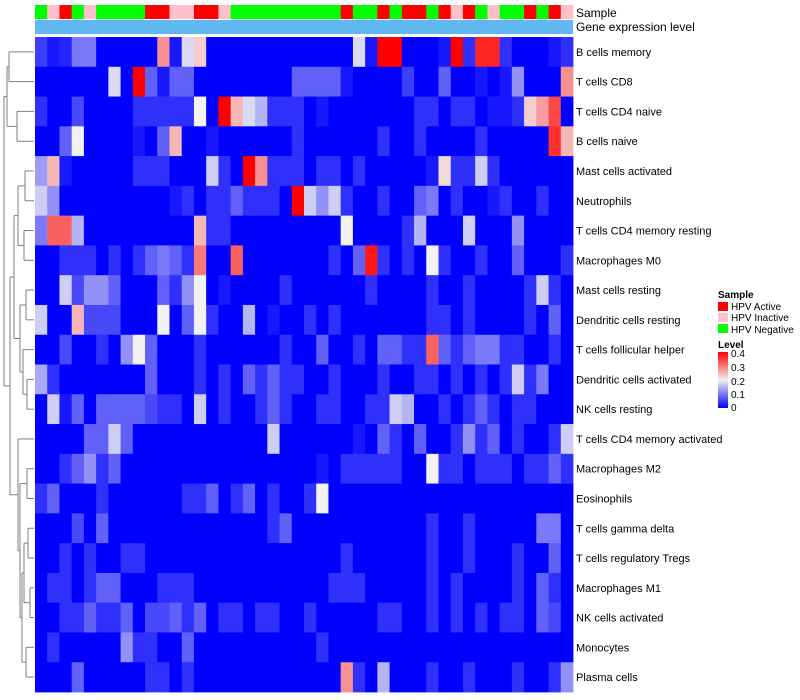 The width and height of the screenshot is (800, 700). I want to click on row-label: B cells memory, so click(614, 53).